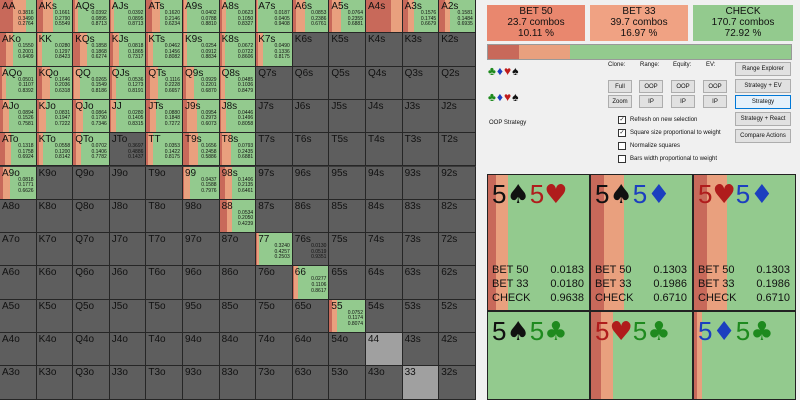  Describe the element at coordinates (457, 50) in the screenshot. I see `range-cell: K2s` at that location.